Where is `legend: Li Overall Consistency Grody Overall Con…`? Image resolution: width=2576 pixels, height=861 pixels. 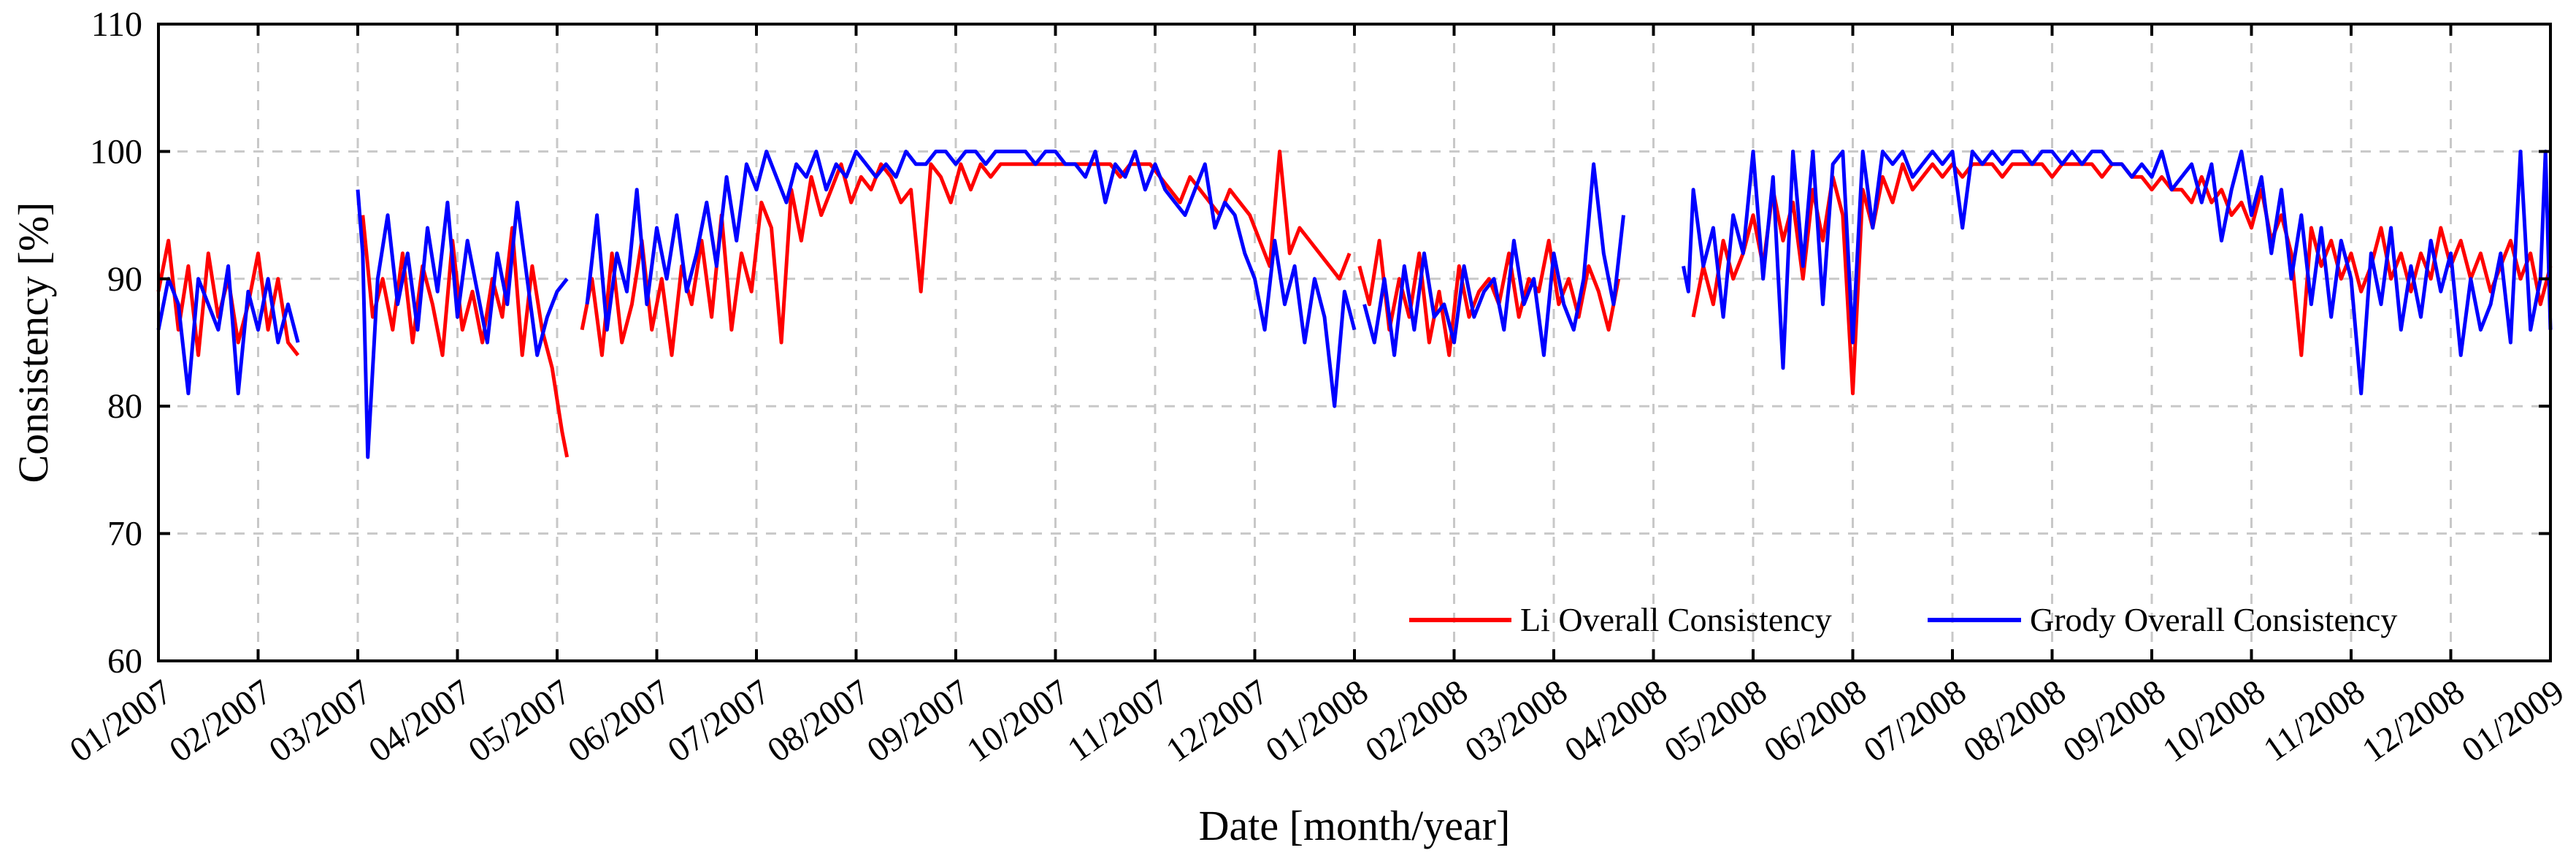
legend: Li Overall Consistency Grody Overall Con… is located at coordinates (1903, 620).